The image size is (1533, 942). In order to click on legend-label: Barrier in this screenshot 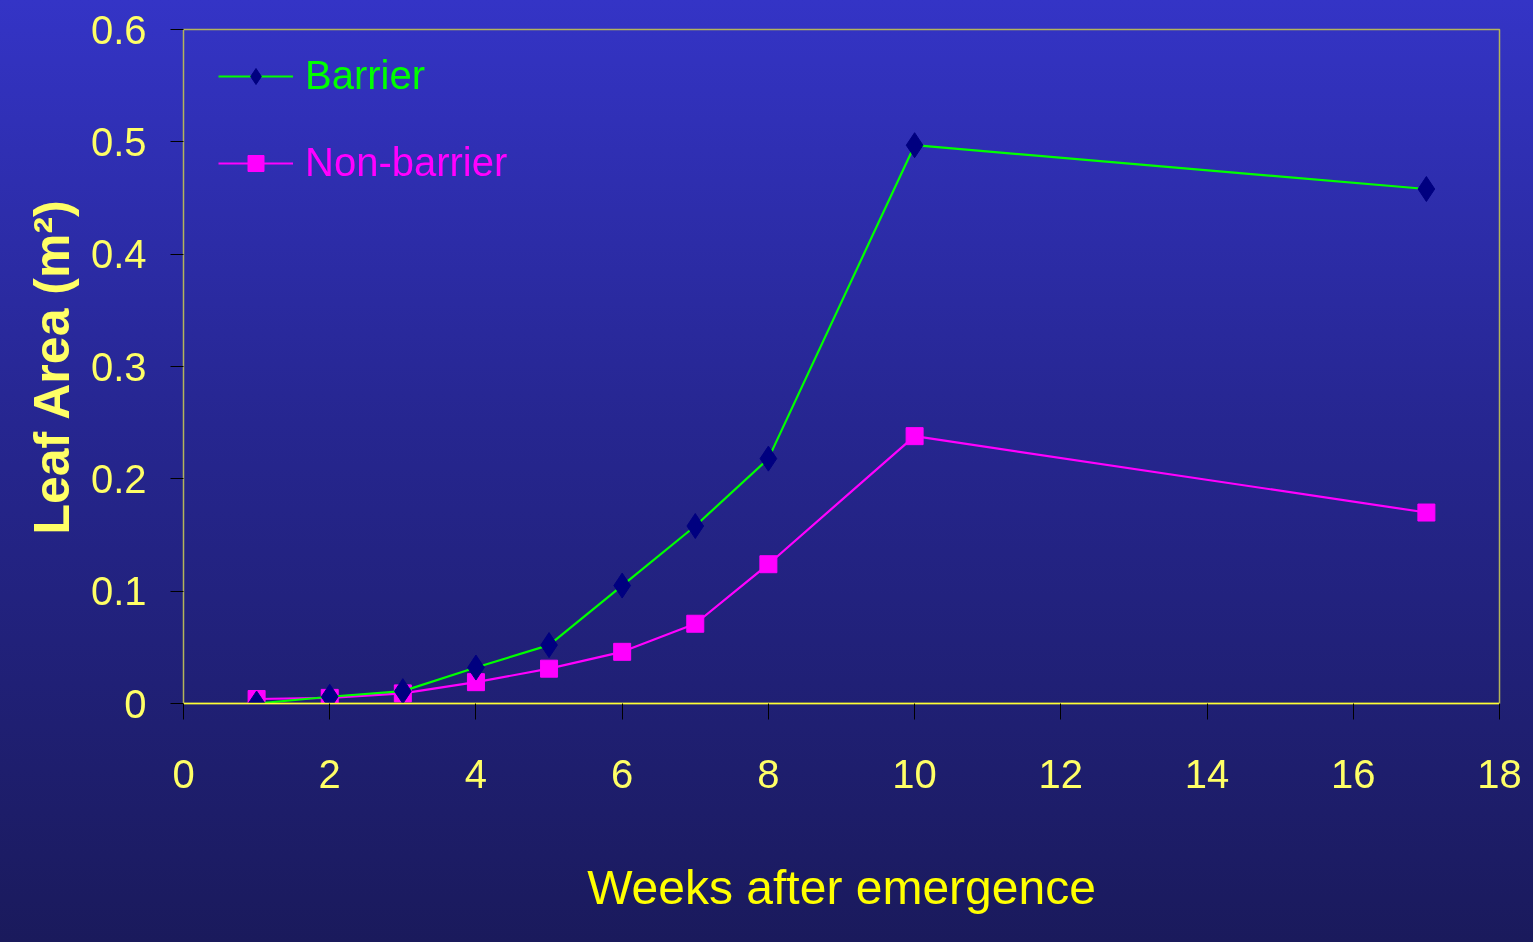, I will do `click(365, 75)`.